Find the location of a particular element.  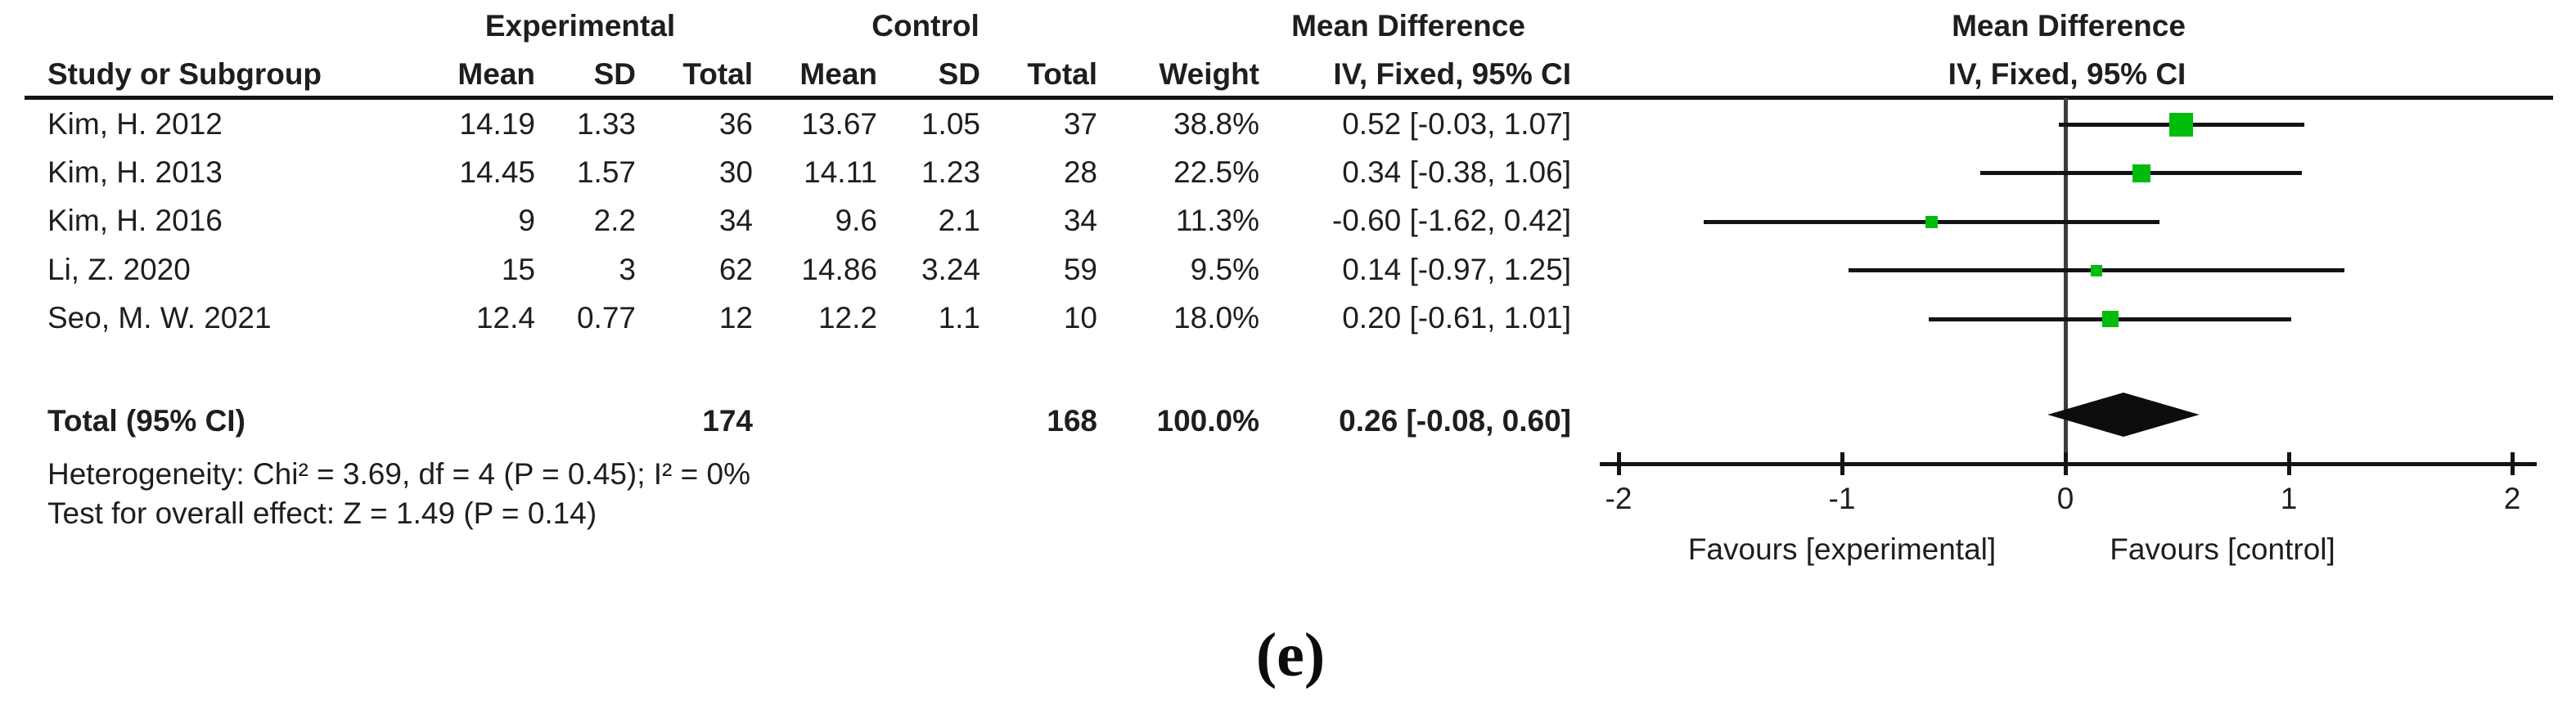

ctl-sd: 1.23 is located at coordinates (951, 172).